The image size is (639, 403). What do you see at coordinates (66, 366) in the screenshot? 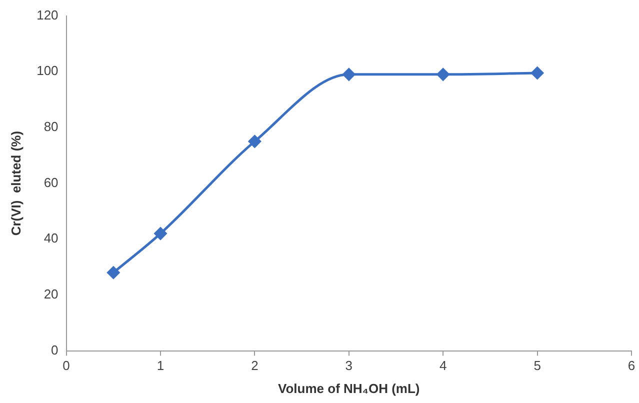
I see `x-tick-label: 0` at bounding box center [66, 366].